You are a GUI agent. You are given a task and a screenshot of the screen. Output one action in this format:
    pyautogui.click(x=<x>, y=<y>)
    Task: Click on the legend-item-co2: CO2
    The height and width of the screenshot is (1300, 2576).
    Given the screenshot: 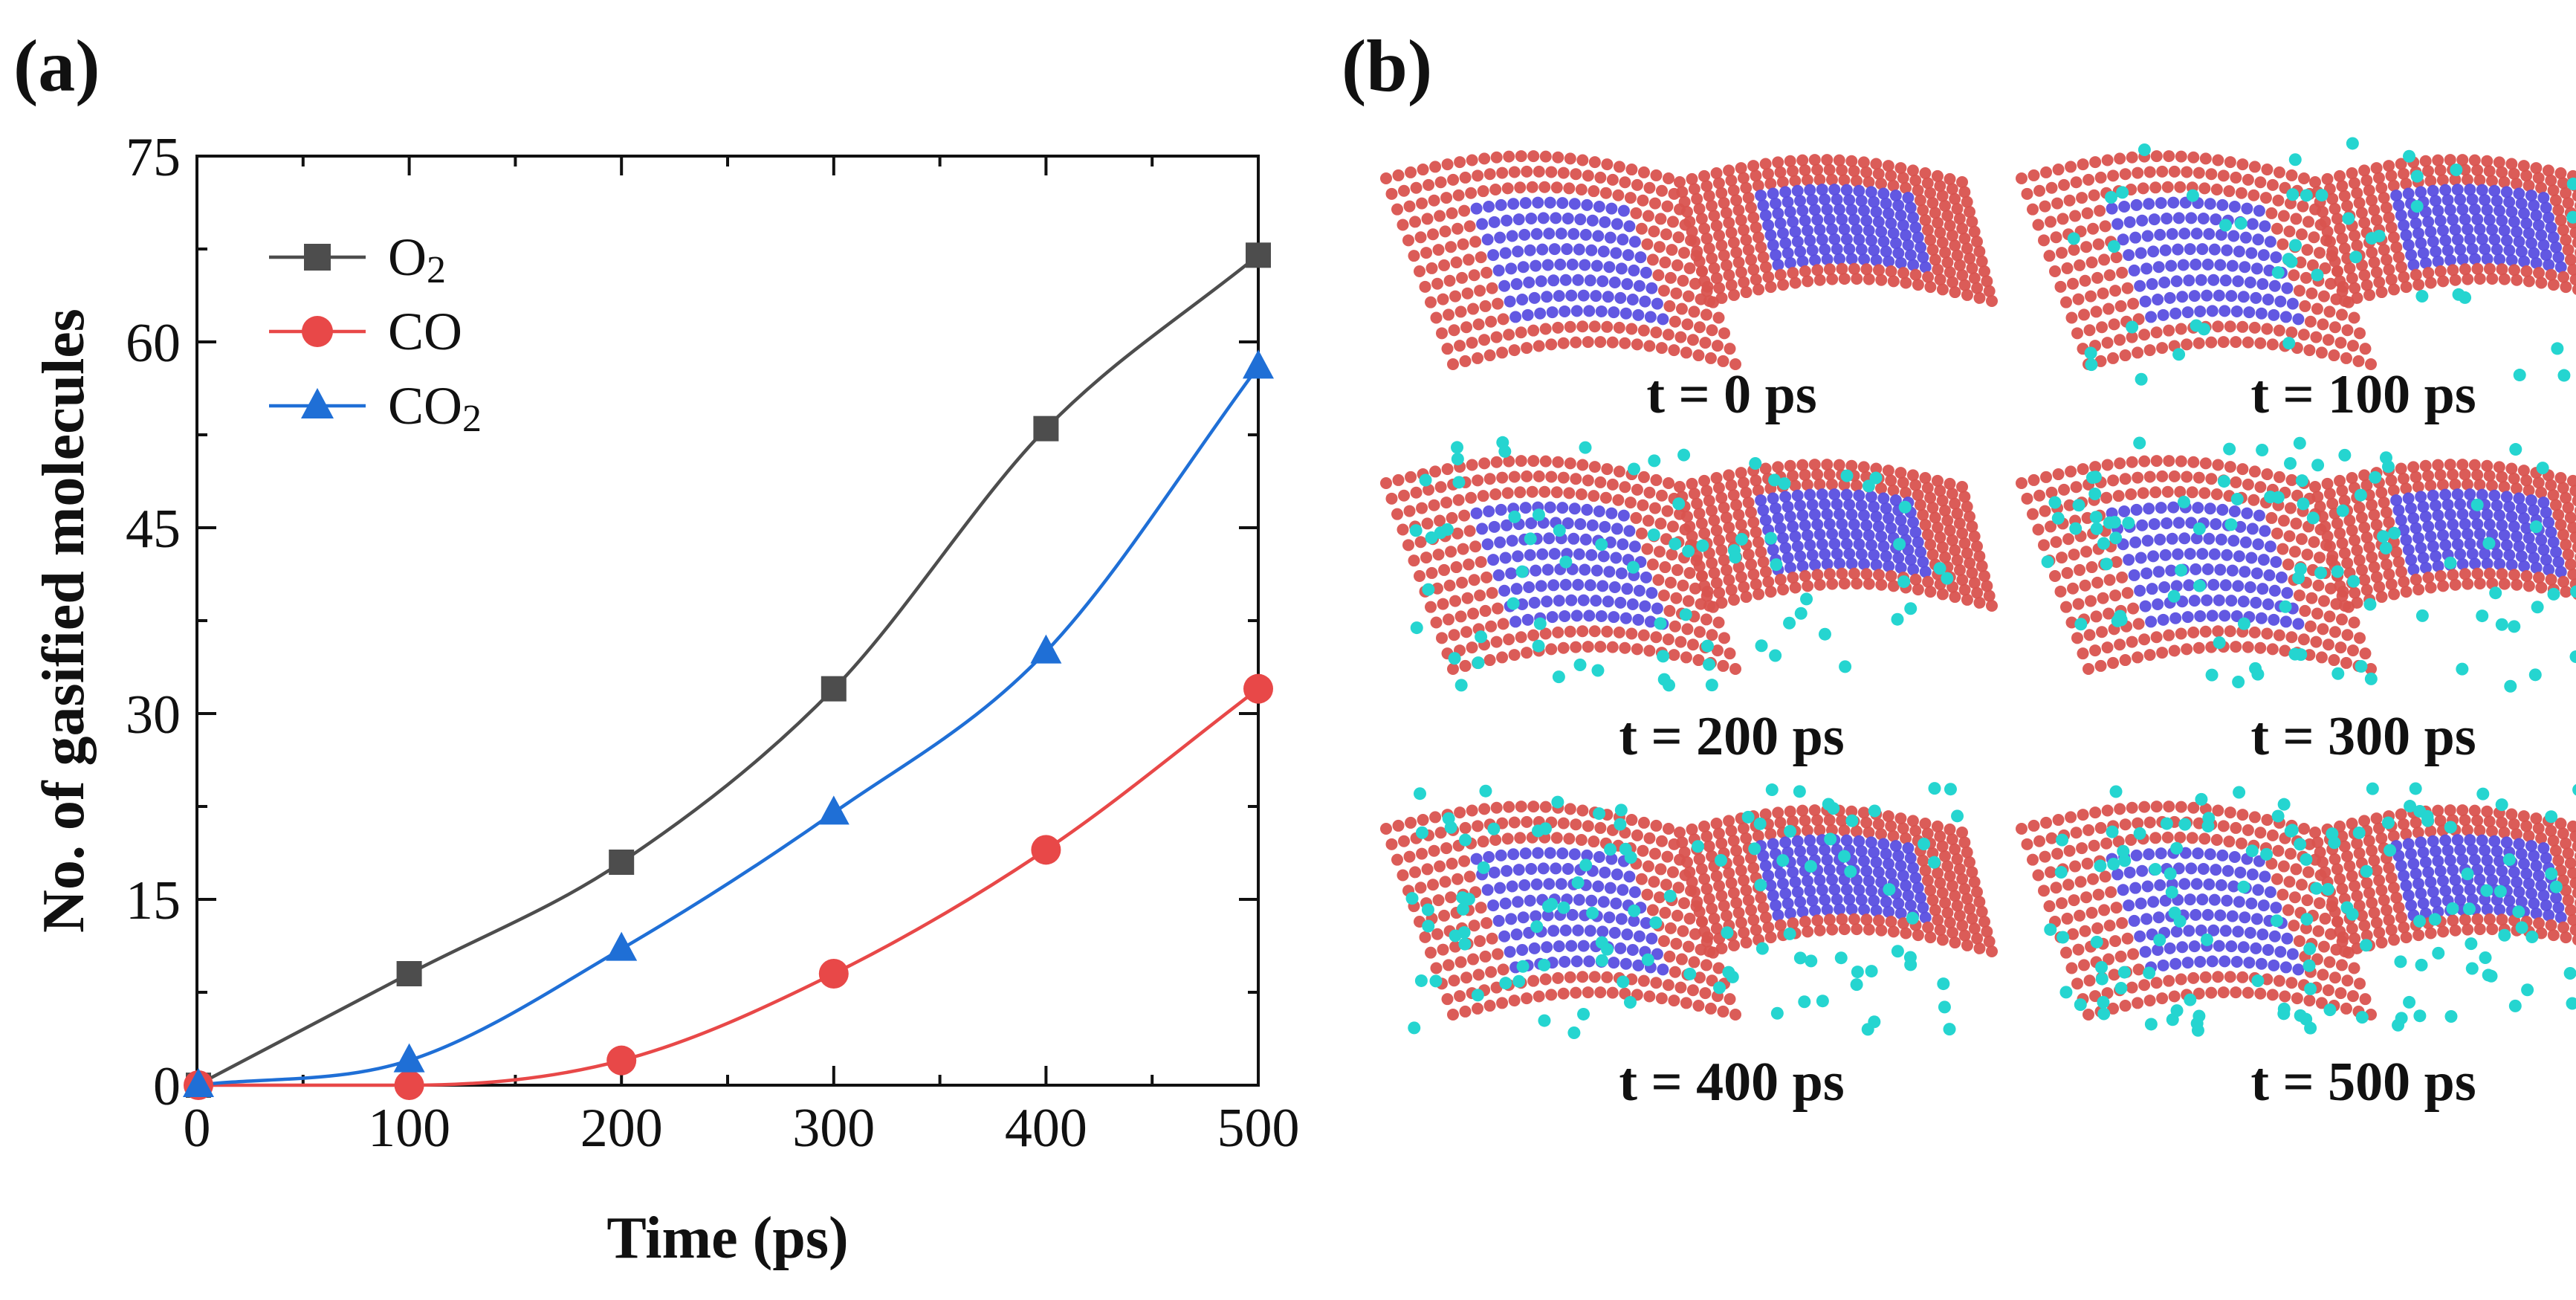 What is the action you would take?
    pyautogui.click(x=376, y=408)
    